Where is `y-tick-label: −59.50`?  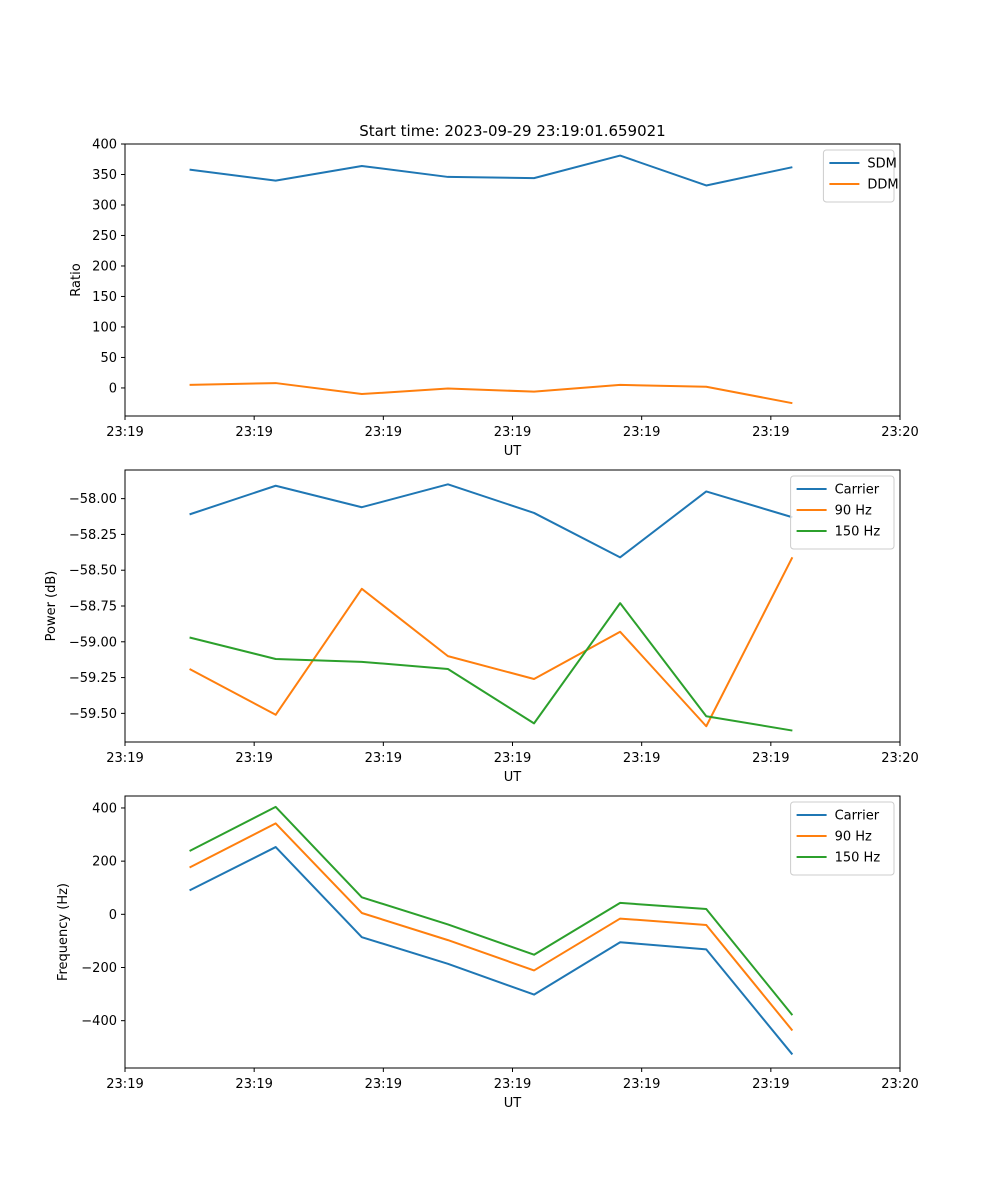
y-tick-label: −59.50 is located at coordinates (93, 714).